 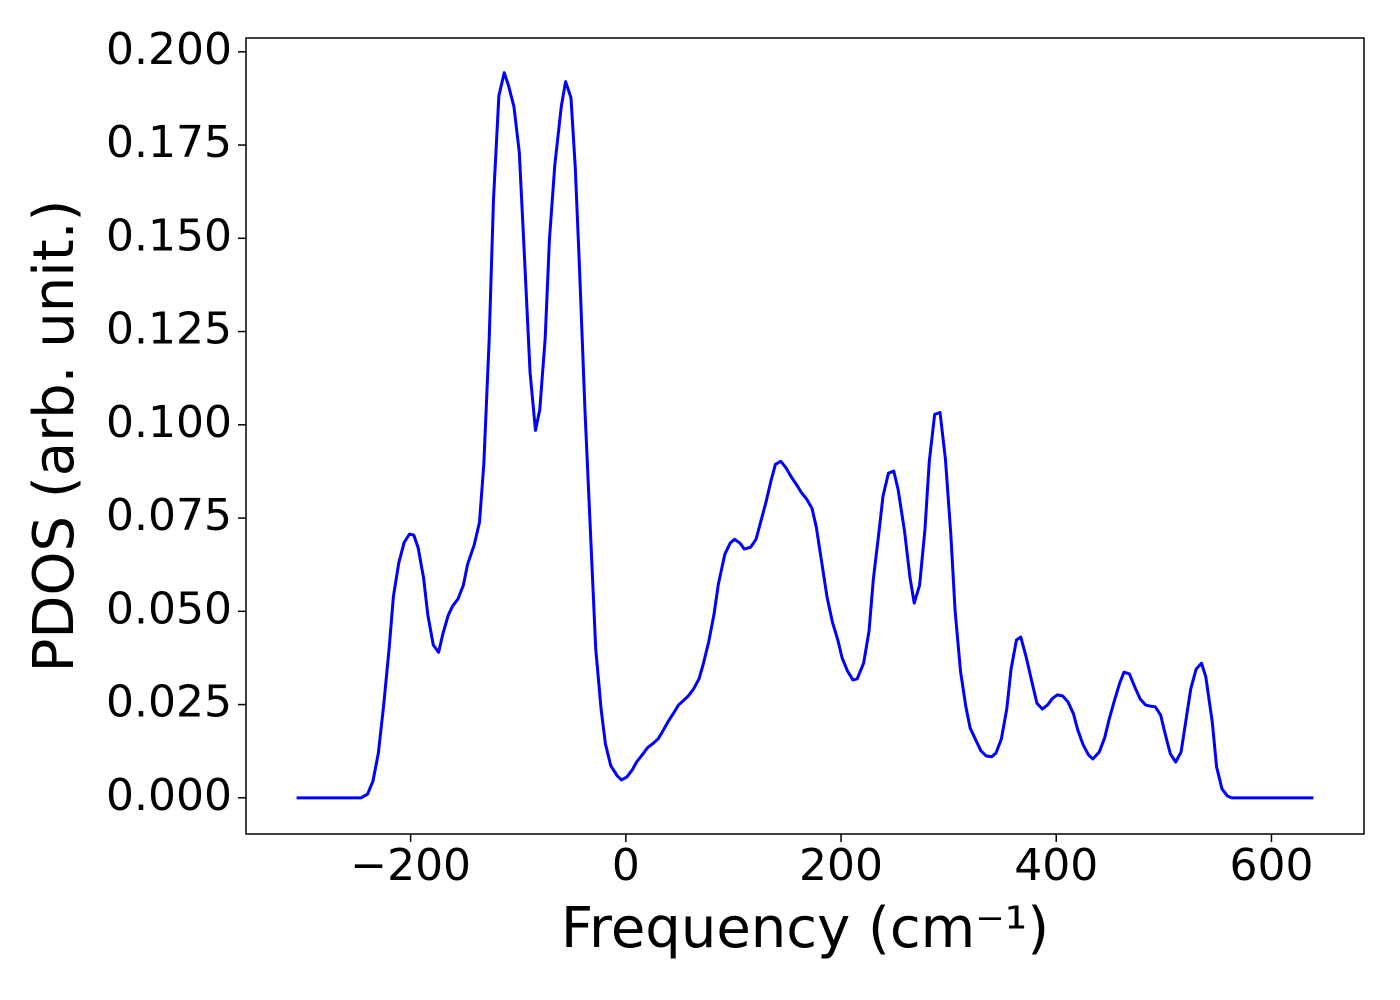 What do you see at coordinates (169, 795) in the screenshot?
I see `y-tick-label: 0.000` at bounding box center [169, 795].